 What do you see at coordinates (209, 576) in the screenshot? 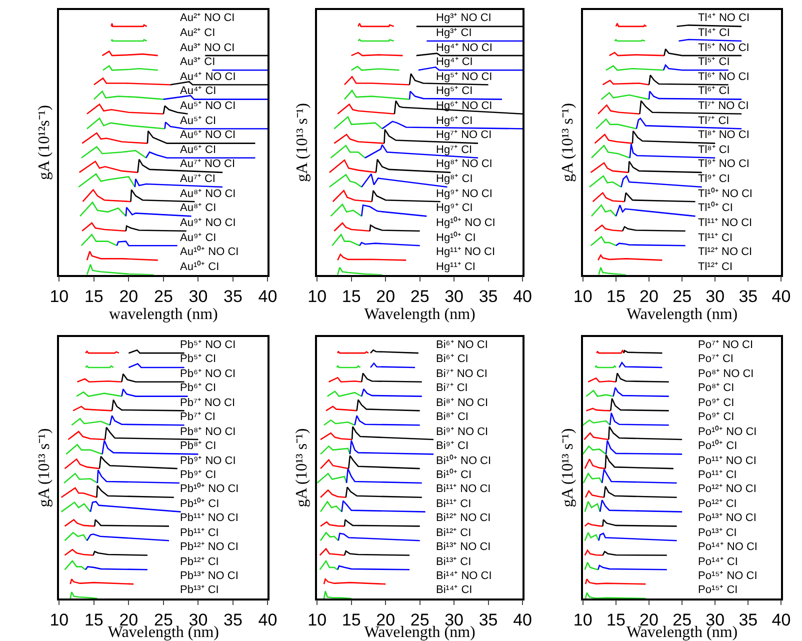
I see `text: Pb¹³⁺ NO CI` at bounding box center [209, 576].